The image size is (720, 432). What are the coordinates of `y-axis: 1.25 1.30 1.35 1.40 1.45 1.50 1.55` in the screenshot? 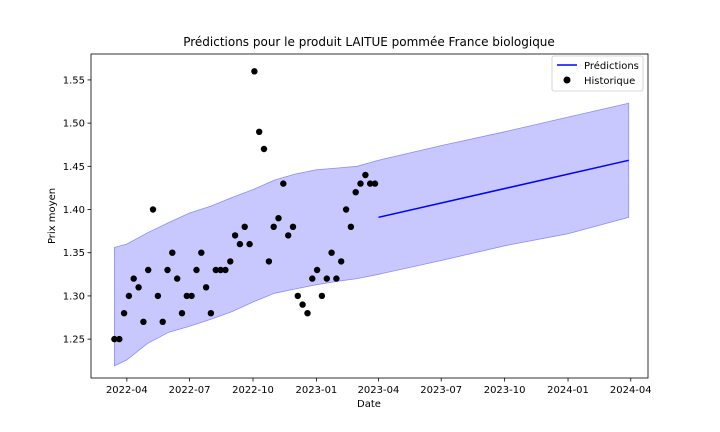 It's located at (77, 210).